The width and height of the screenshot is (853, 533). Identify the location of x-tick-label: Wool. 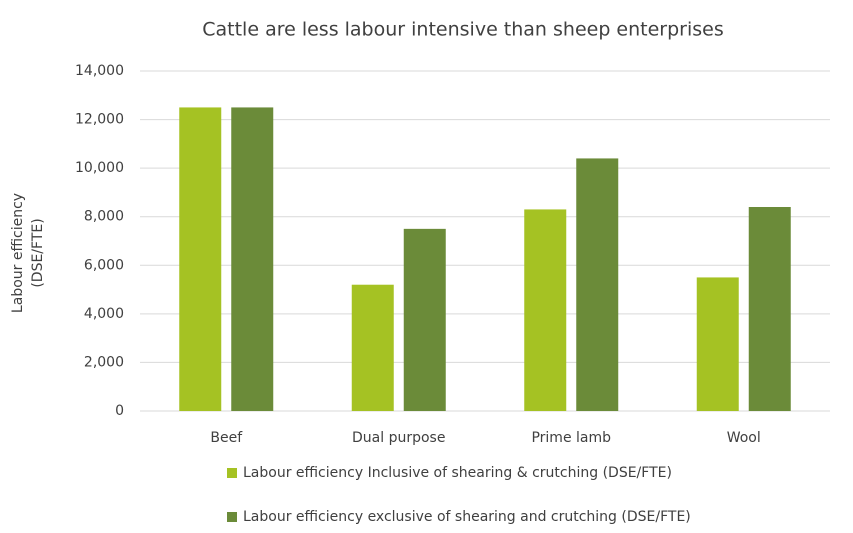
(744, 438).